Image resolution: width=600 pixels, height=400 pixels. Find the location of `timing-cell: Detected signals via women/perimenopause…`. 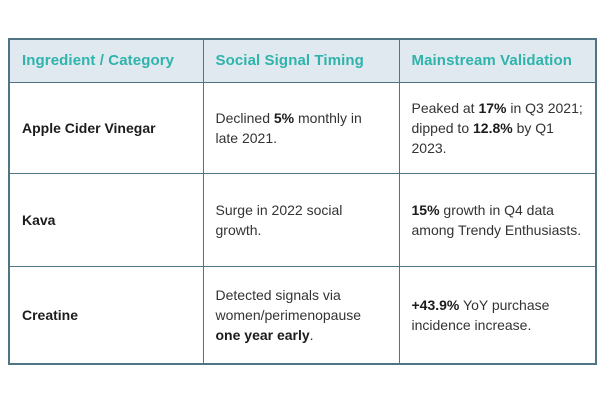

timing-cell: Detected signals via women/perimenopause… is located at coordinates (301, 315).